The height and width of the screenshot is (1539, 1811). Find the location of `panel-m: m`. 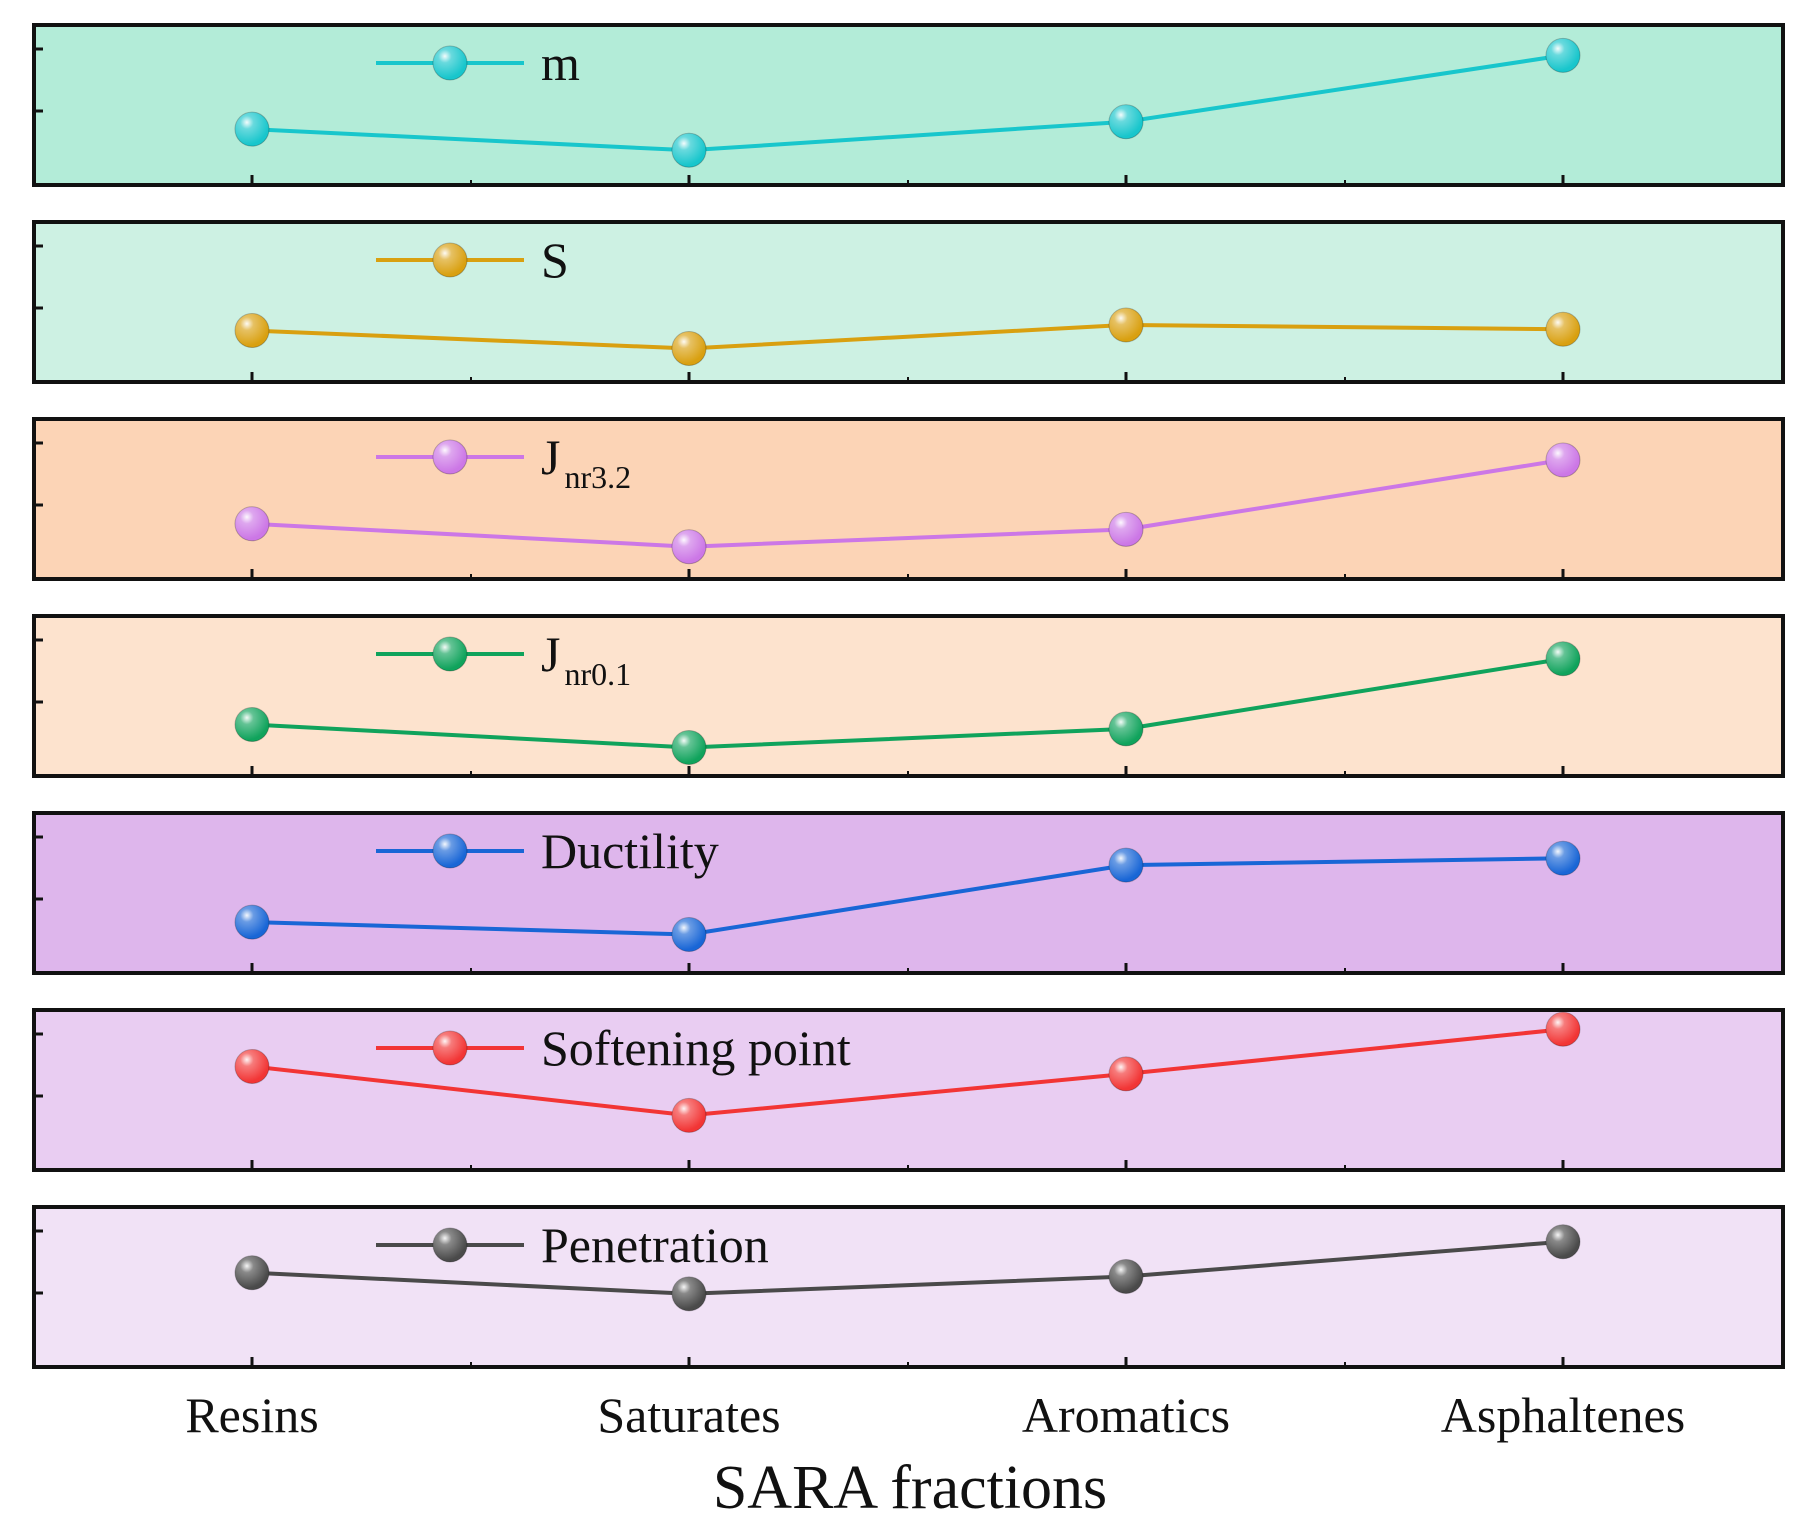

panel-m: m is located at coordinates (908, 105).